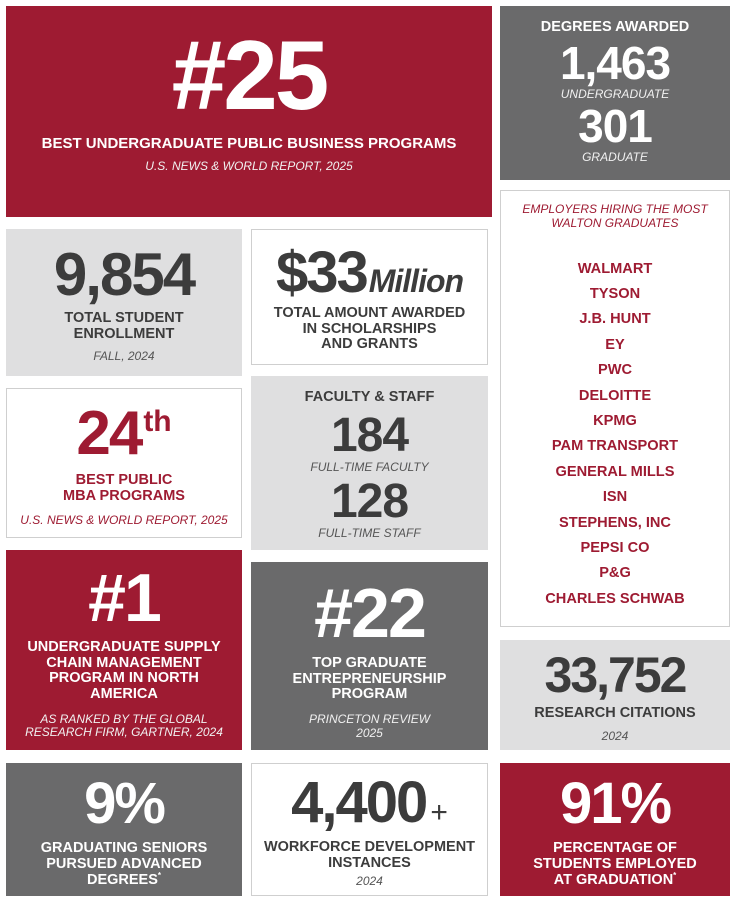 Image resolution: width=733 pixels, height=900 pixels. I want to click on scholarships-label-line3: AND GRANTS, so click(369, 344).